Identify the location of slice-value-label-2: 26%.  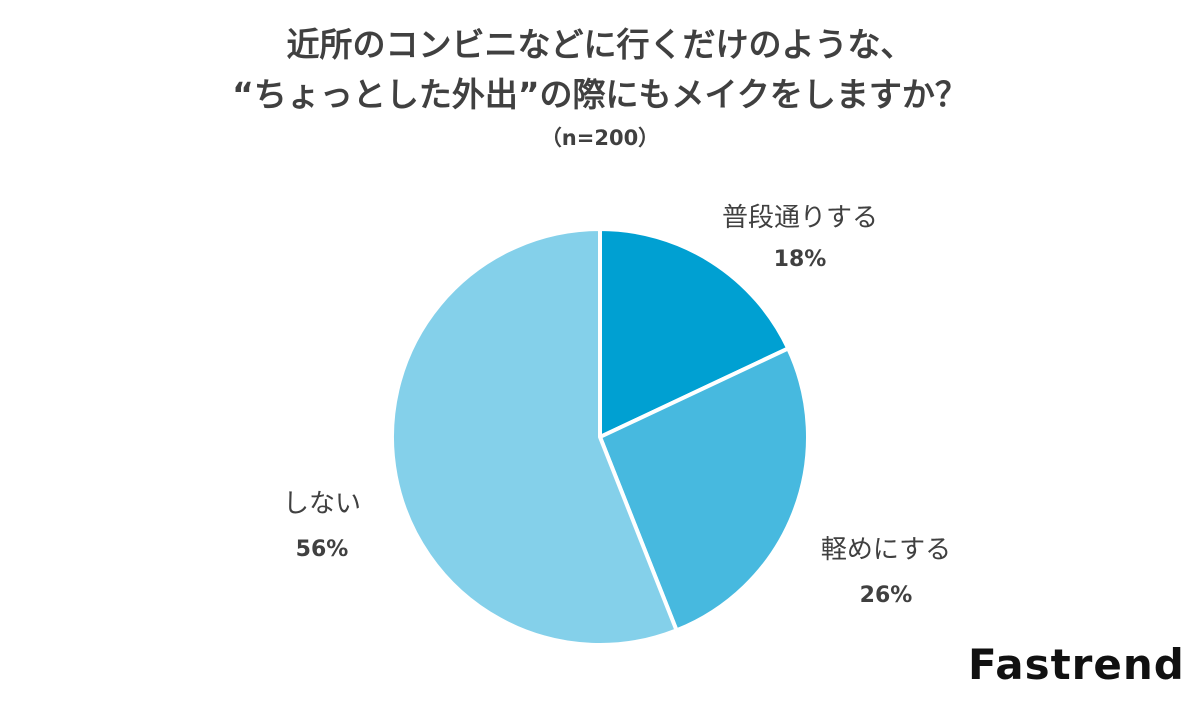
(886, 595).